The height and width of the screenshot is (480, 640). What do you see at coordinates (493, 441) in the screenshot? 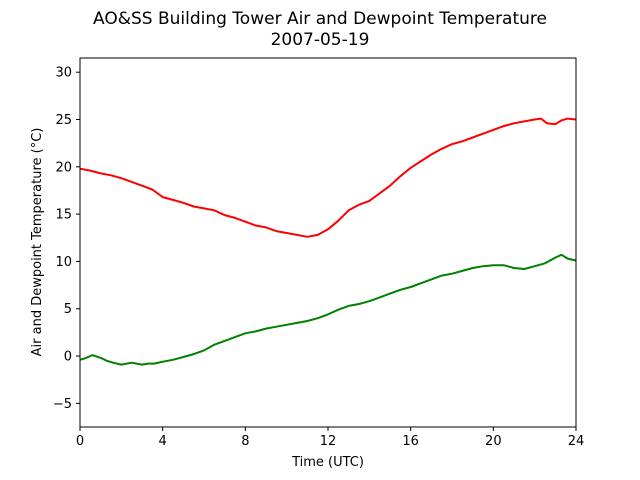
I see `x-tick-label: 20` at bounding box center [493, 441].